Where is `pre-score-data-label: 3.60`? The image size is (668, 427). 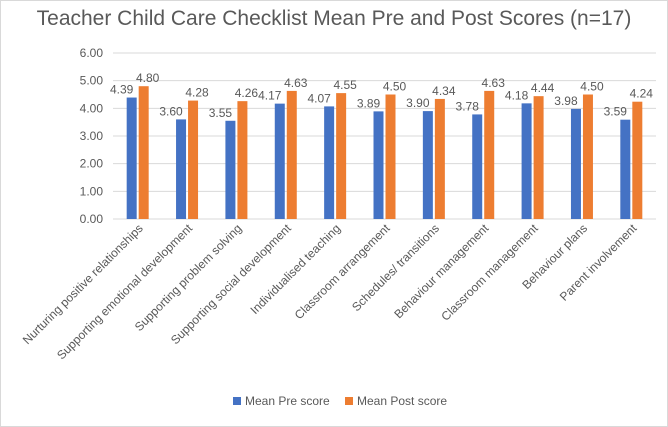
pre-score-data-label: 3.60 is located at coordinates (171, 111).